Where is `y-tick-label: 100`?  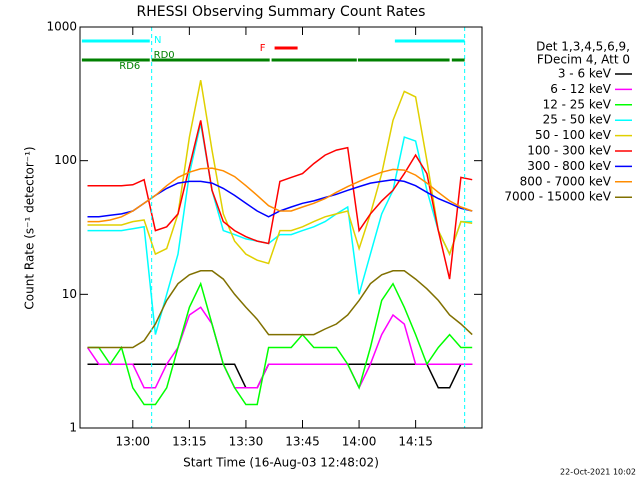
y-tick-label: 100 is located at coordinates (65, 160).